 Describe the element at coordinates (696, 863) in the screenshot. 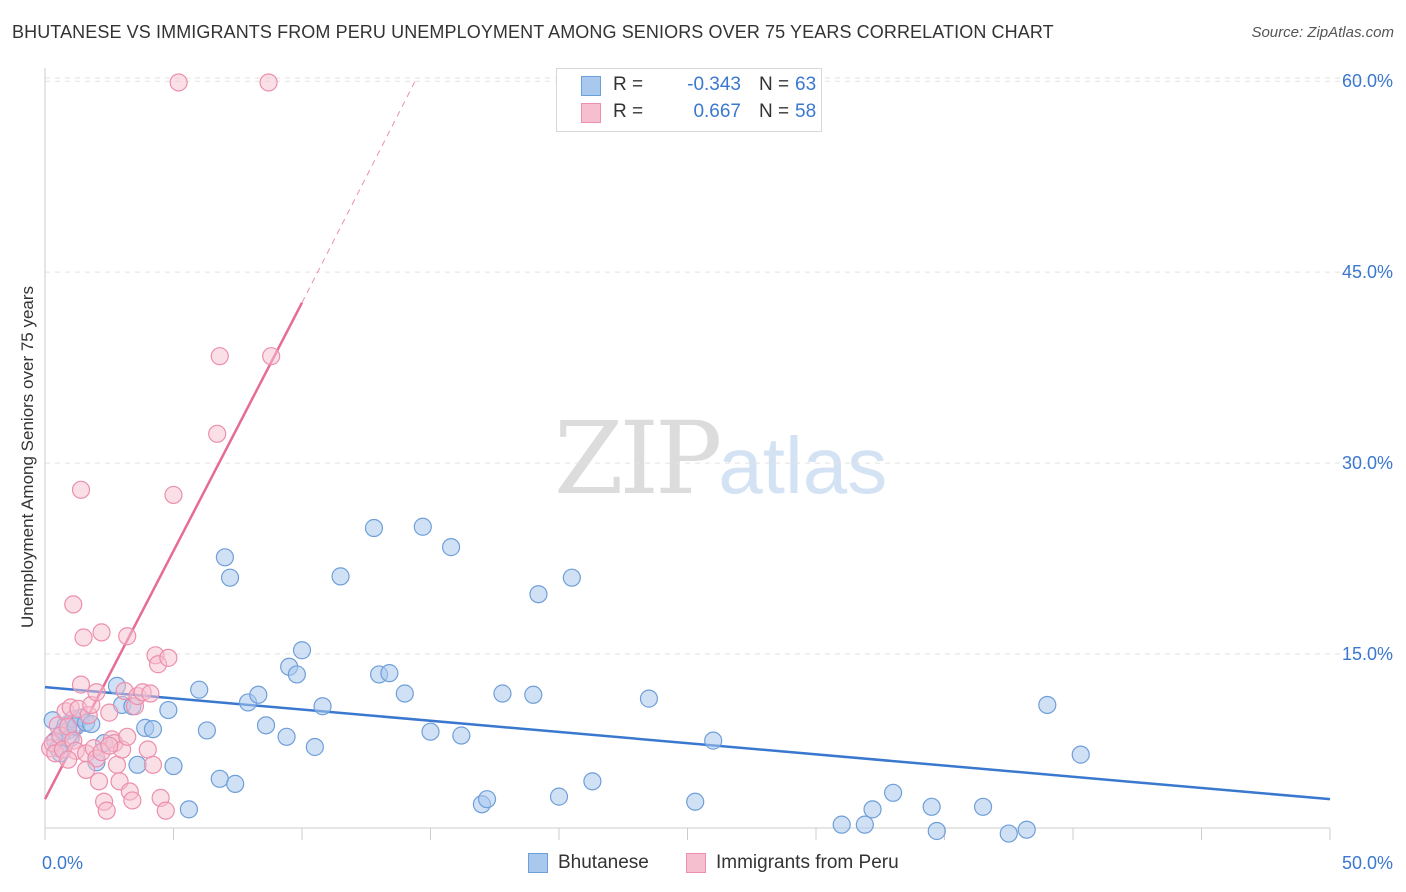

I see `peru-swatch` at that location.